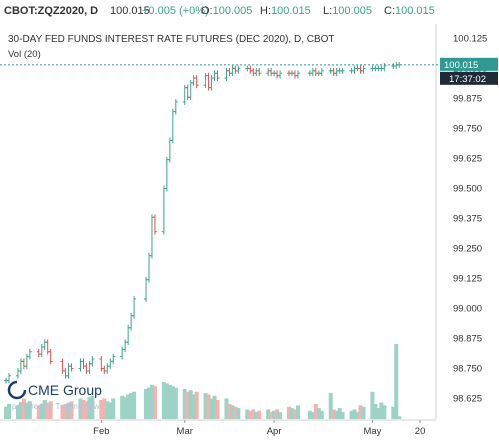  Describe the element at coordinates (470, 38) in the screenshot. I see `price-tick-label: 100.125` at that location.